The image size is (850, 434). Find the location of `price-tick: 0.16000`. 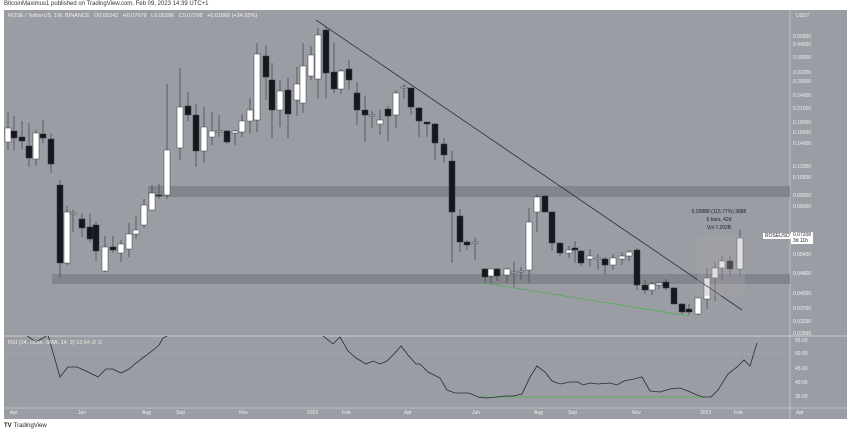

price-tick: 0.16000 is located at coordinates (802, 133).